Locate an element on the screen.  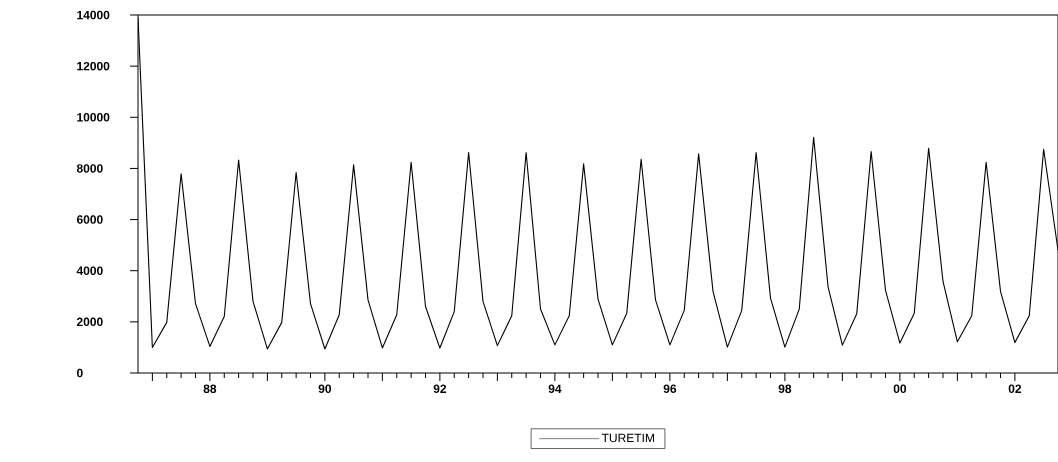
y-tick-label: 14000 is located at coordinates (93, 15).